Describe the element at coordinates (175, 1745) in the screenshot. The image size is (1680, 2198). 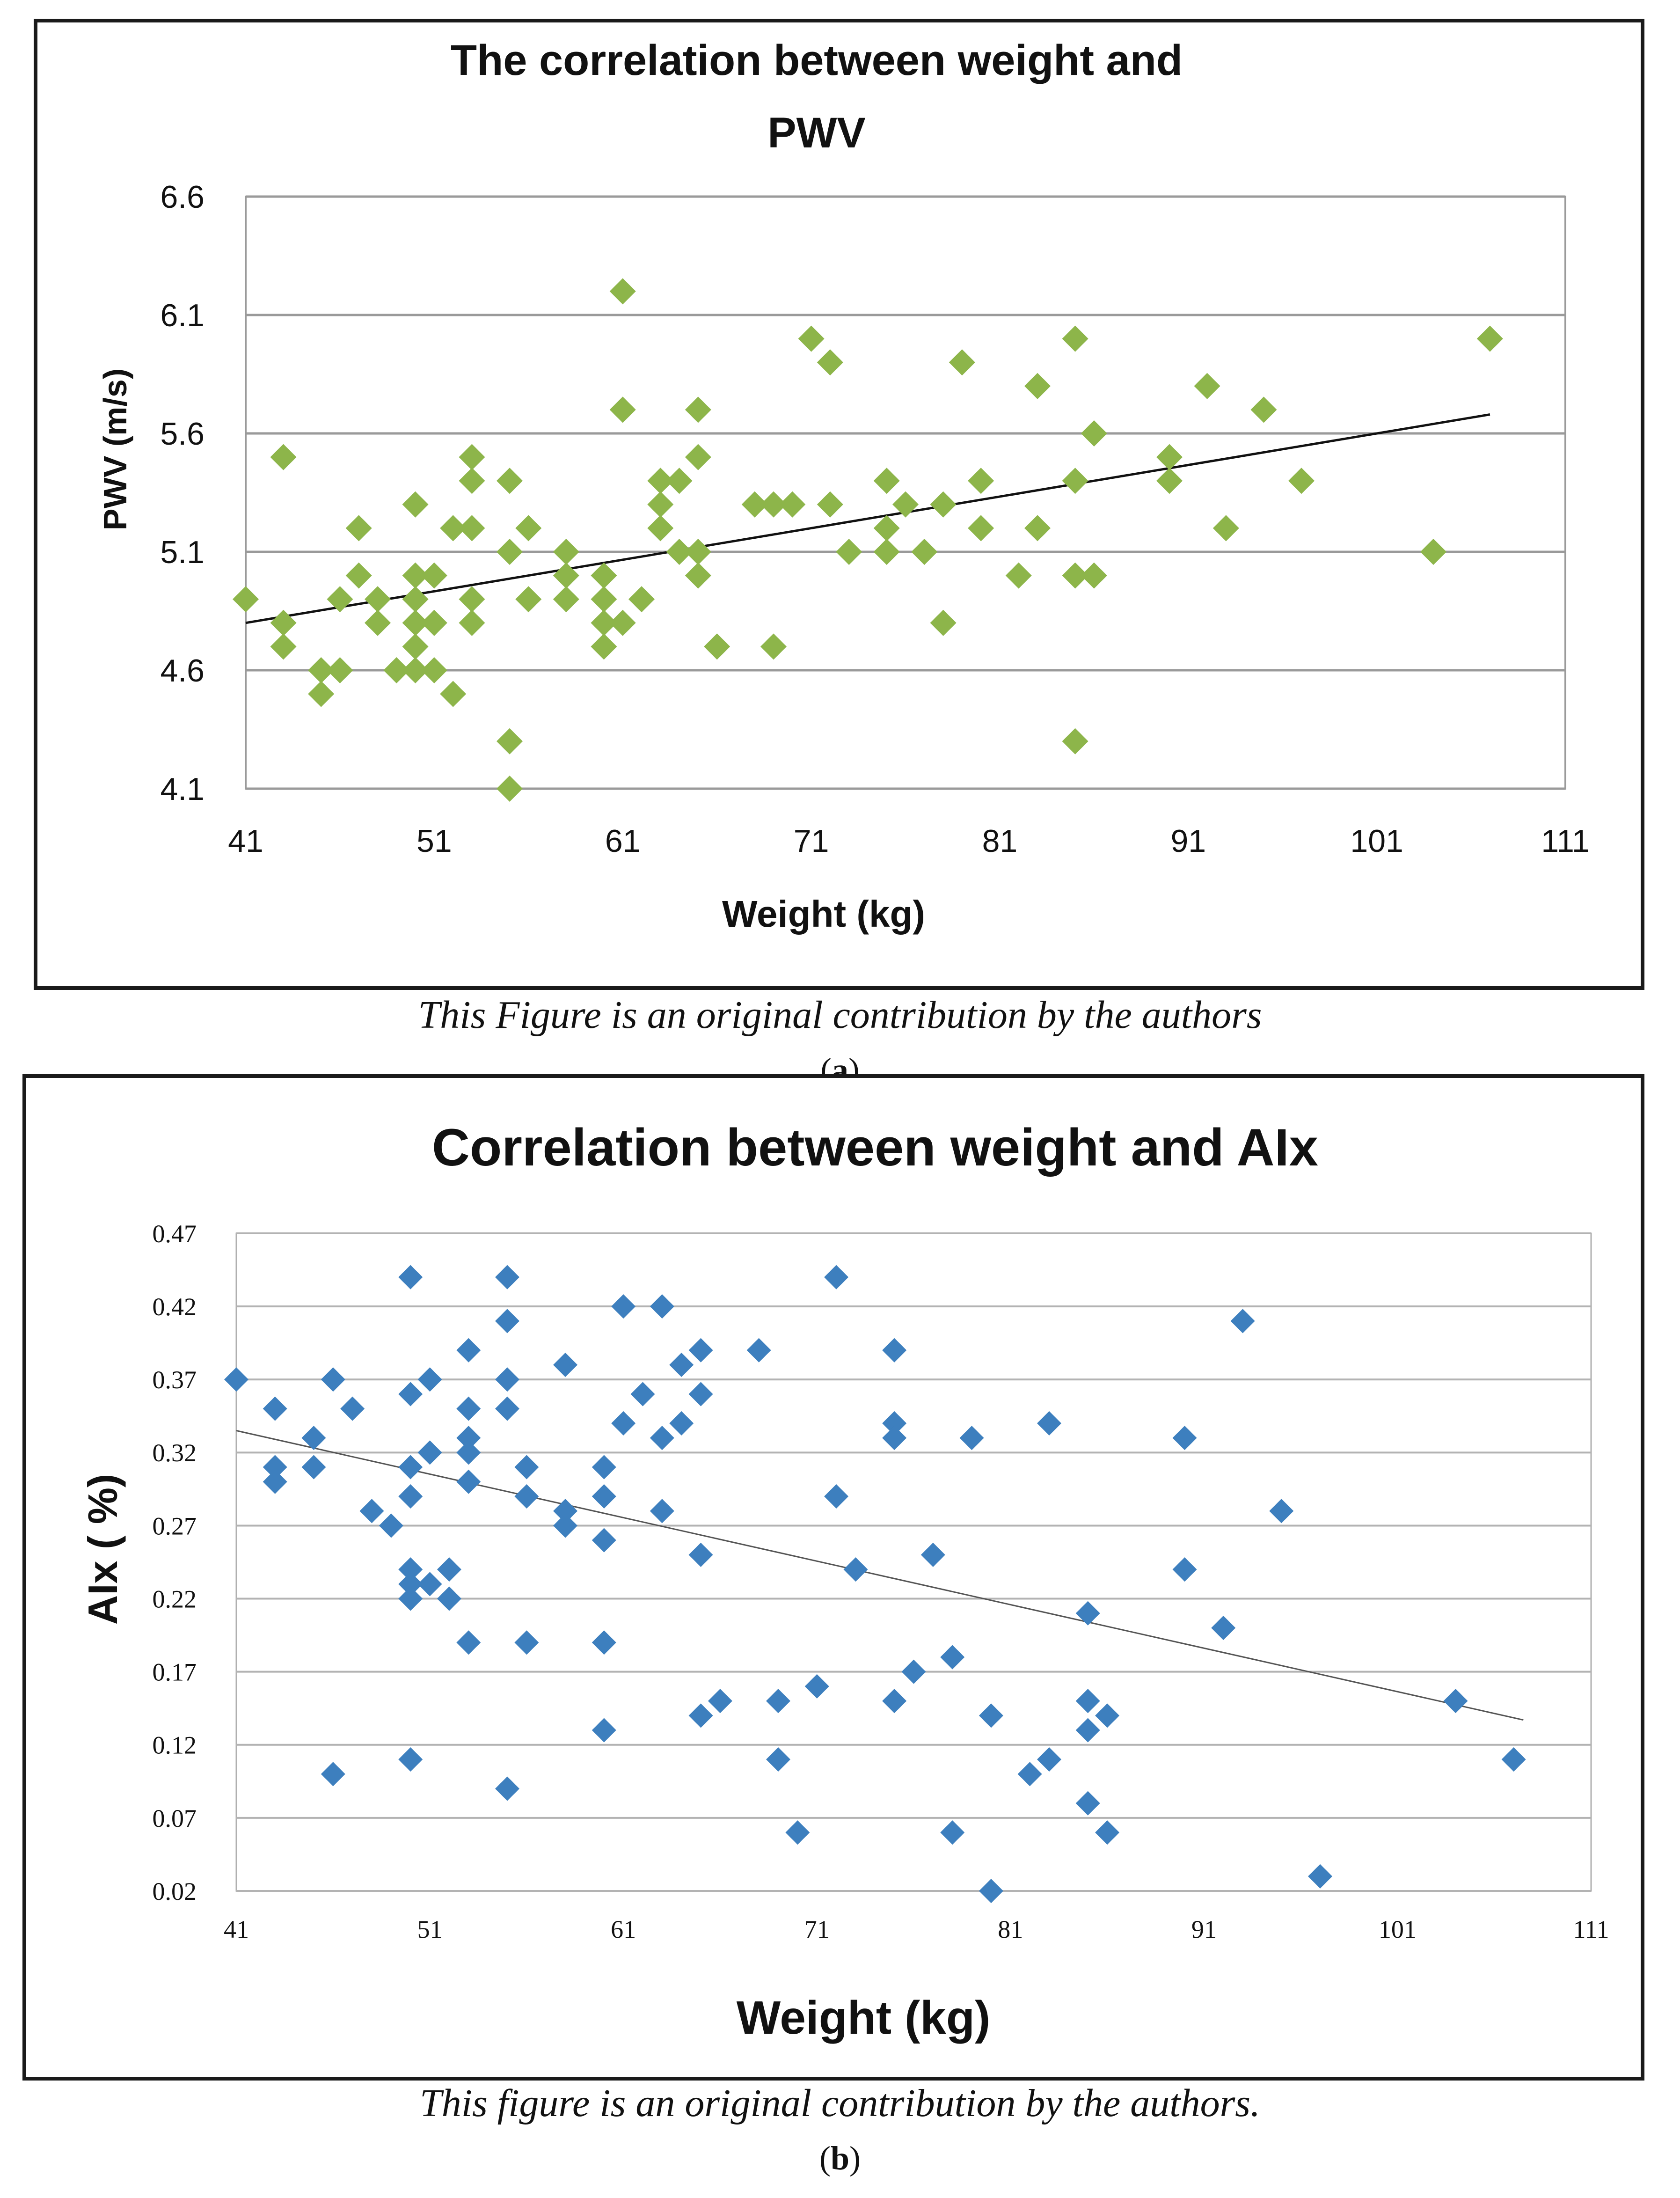
I see `y-tick-label: 0.12` at that location.